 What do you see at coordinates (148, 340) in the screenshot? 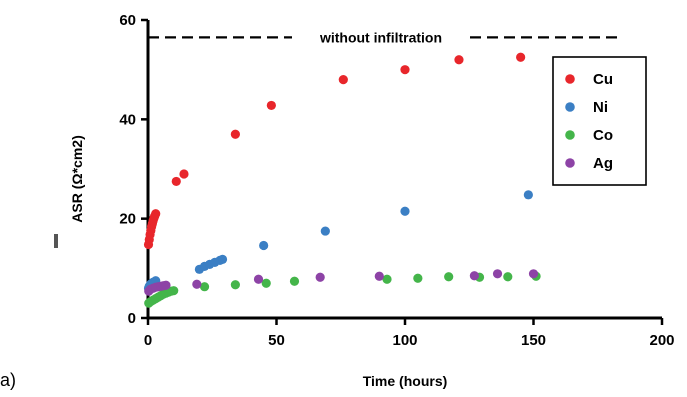
I see `x-tick-label: 0` at bounding box center [148, 340].